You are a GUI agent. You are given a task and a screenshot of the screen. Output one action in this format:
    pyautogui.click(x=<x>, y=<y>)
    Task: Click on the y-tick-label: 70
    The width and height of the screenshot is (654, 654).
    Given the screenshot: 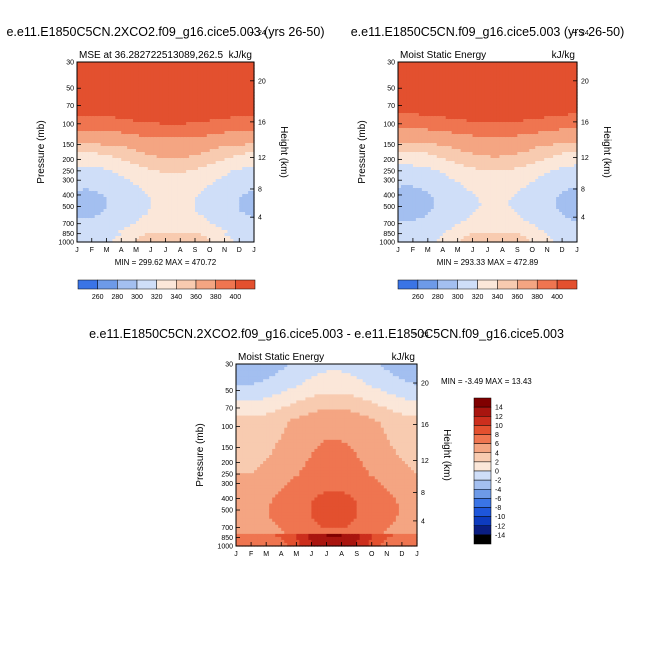 What is the action you would take?
    pyautogui.click(x=70, y=106)
    